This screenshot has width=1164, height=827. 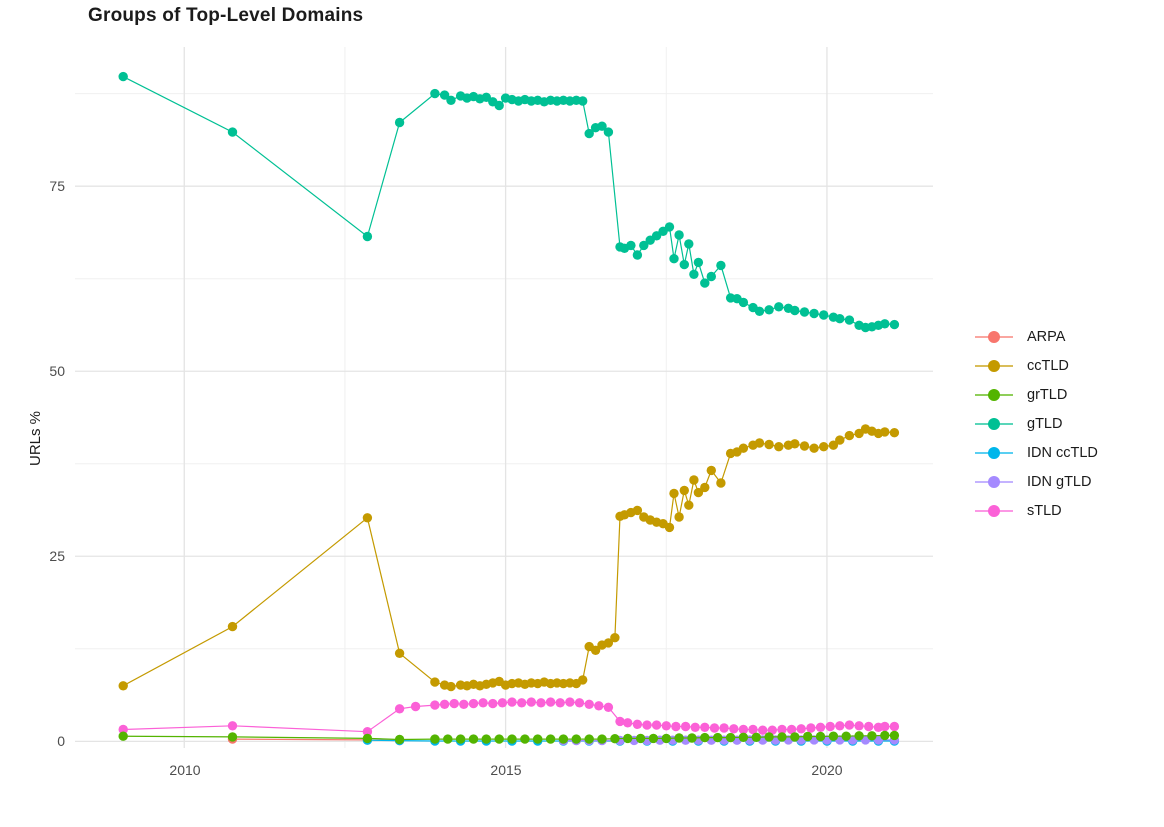 I want to click on legend-item-arpa: ARPA, so click(x=1036, y=336).